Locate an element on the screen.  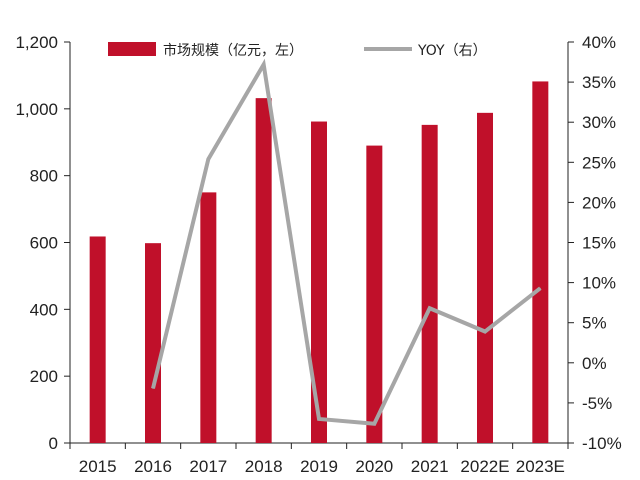
y-right-tick-label: 40% is located at coordinates (599, 42).